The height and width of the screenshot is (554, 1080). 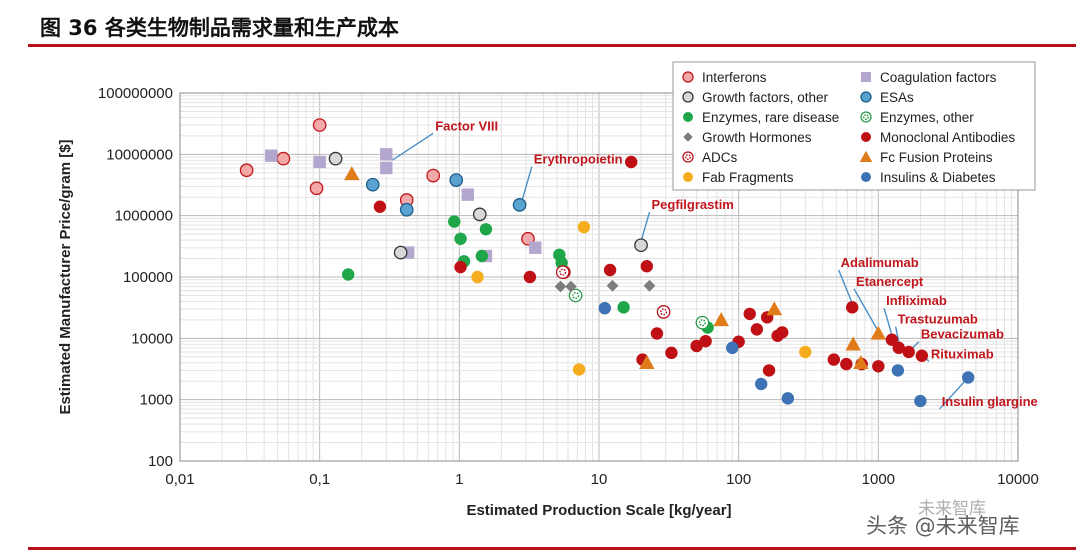 What do you see at coordinates (466, 125) in the screenshot?
I see `annotation-factor-viii: Factor VIII` at bounding box center [466, 125].